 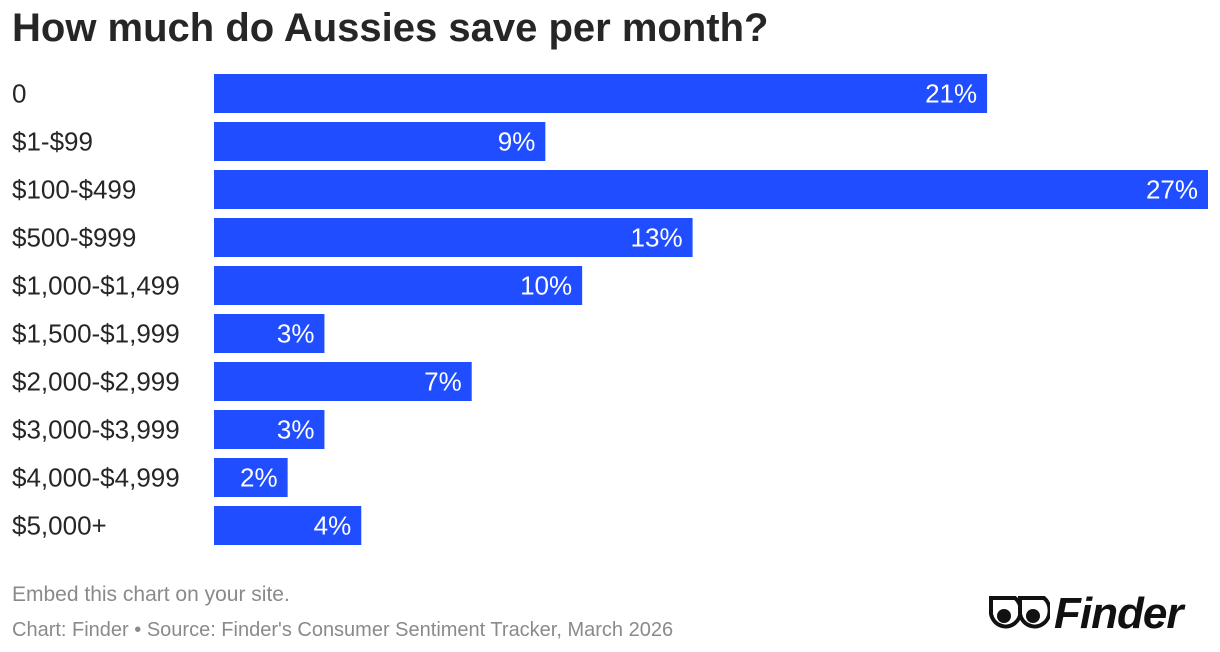 I want to click on bar-value-label: 7%, so click(x=443, y=382).